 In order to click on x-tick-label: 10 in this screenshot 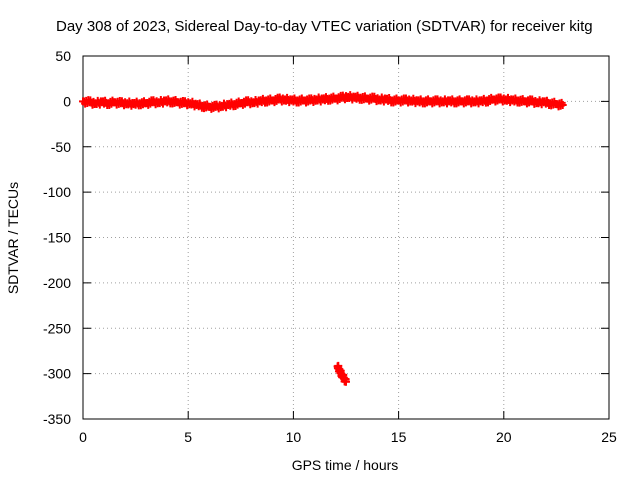, I will do `click(294, 437)`.